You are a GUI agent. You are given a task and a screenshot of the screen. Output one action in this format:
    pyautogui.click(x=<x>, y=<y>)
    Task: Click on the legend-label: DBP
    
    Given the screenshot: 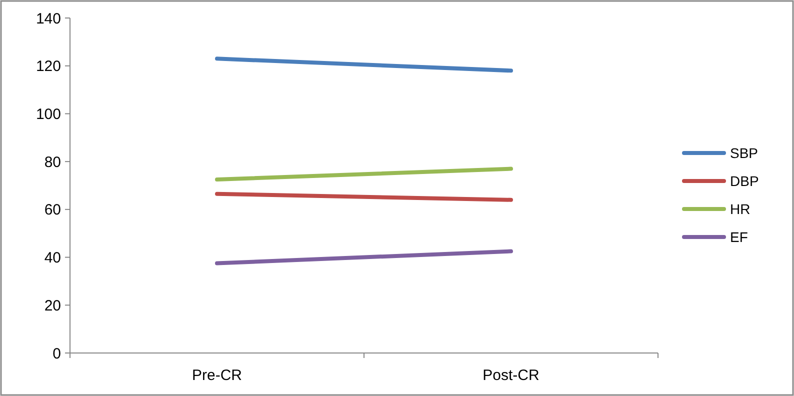 What is the action you would take?
    pyautogui.click(x=744, y=180)
    